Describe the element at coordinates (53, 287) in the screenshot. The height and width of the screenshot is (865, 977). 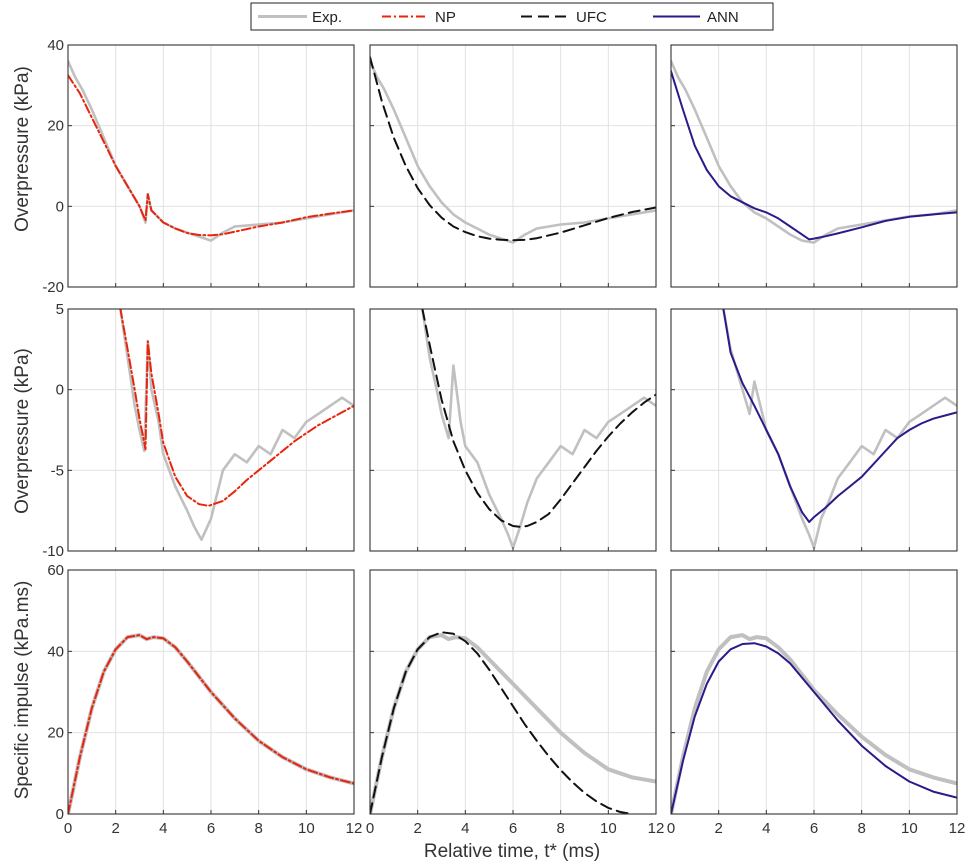
I see `y-tick-label: -20` at that location.